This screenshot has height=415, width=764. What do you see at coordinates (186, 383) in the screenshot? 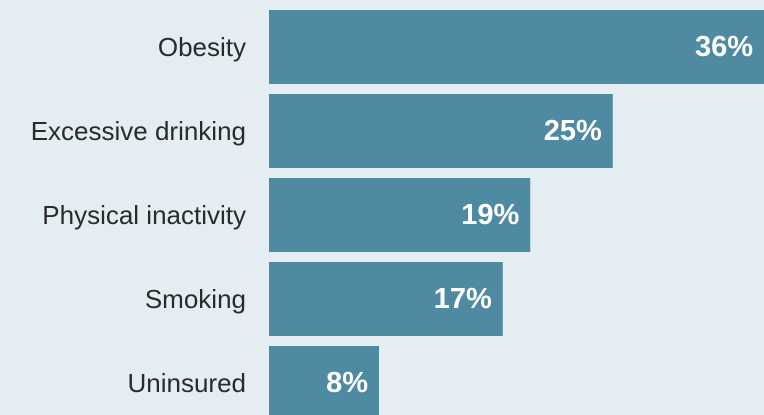
I see `category-label: Uninsured` at bounding box center [186, 383].